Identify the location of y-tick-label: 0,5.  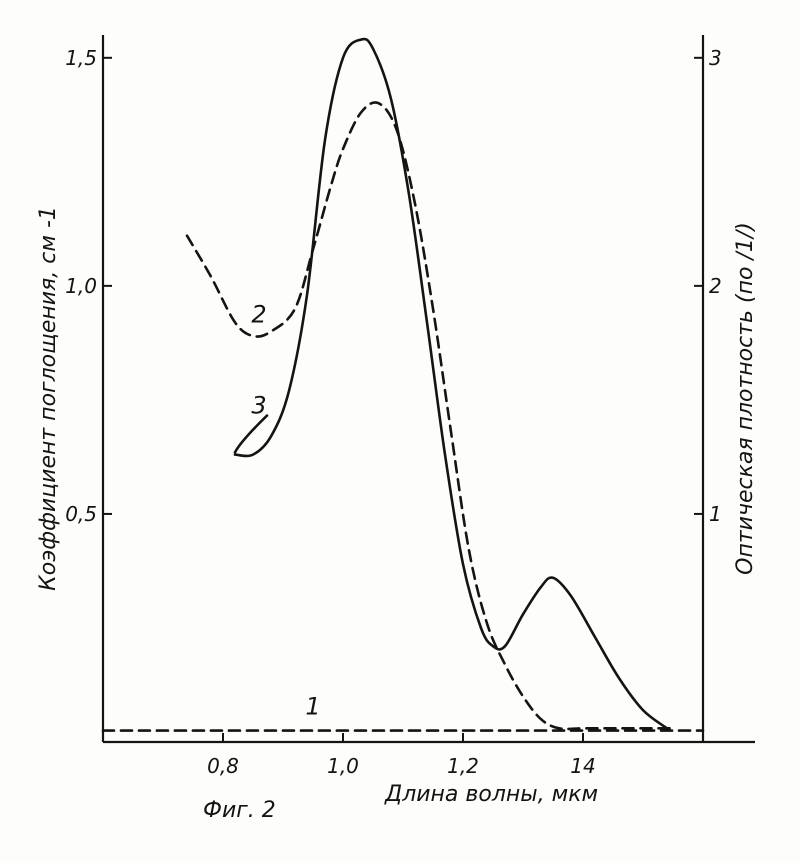
(81, 514).